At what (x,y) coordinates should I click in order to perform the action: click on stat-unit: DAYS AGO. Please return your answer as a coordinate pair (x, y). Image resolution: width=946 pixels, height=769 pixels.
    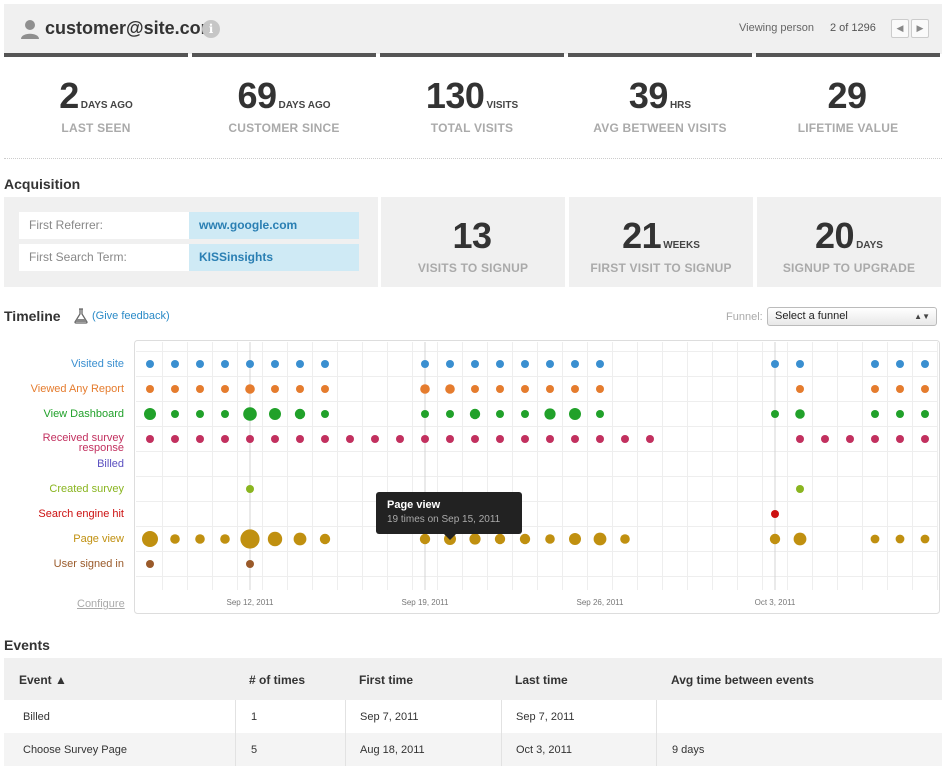
    Looking at the image, I should click on (106, 105).